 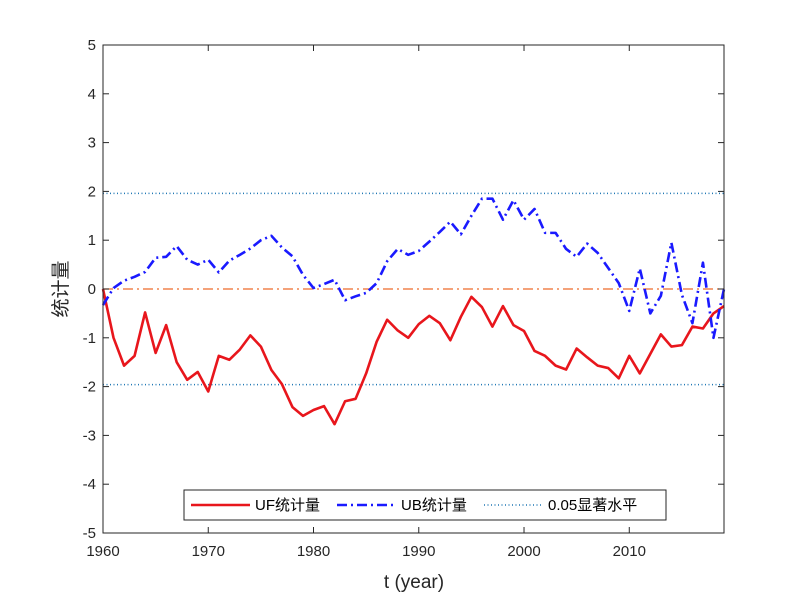 I want to click on y-tick-label-2: -2, so click(x=89, y=387).